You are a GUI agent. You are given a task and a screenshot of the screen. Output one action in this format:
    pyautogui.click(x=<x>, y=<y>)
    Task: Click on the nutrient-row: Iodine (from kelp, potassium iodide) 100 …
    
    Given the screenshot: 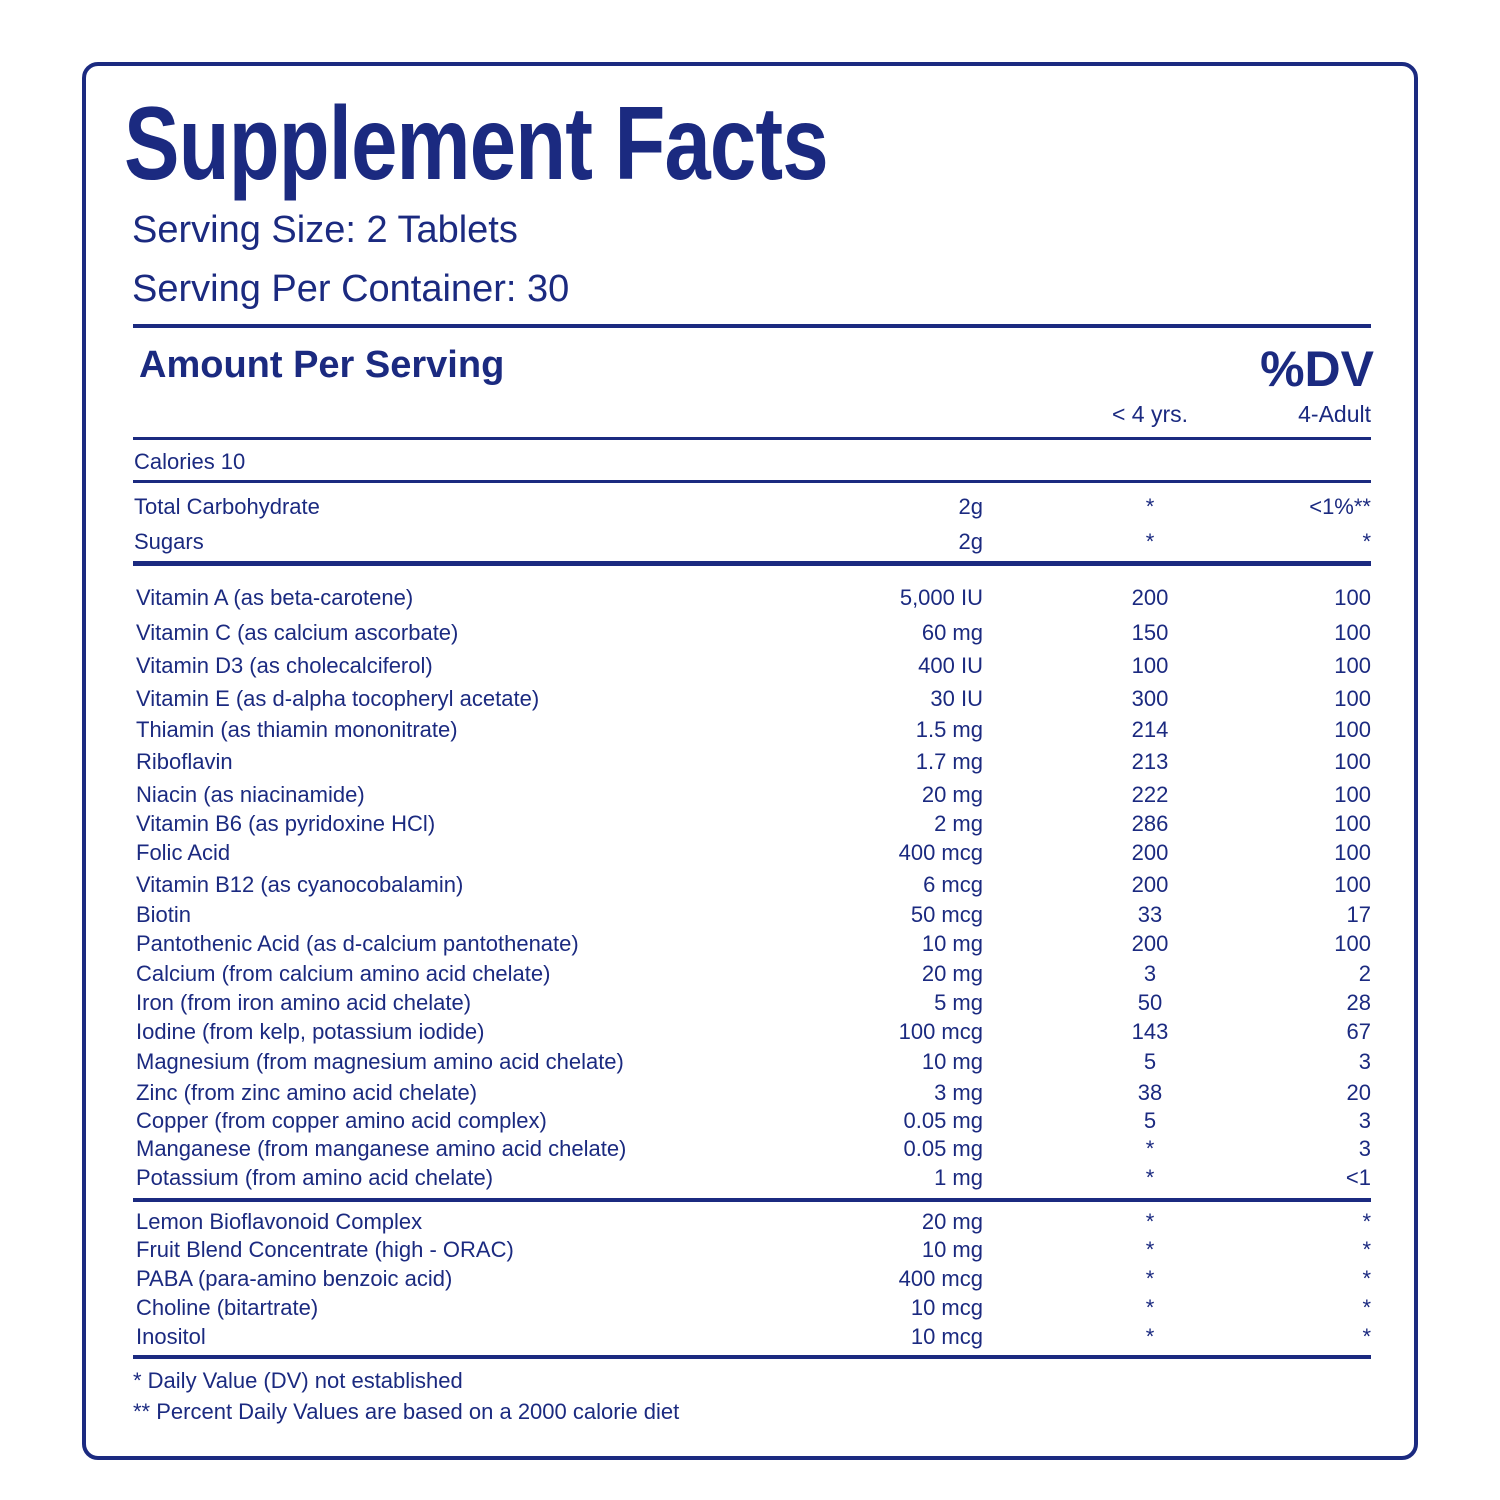 What is the action you would take?
    pyautogui.click(x=750, y=1032)
    